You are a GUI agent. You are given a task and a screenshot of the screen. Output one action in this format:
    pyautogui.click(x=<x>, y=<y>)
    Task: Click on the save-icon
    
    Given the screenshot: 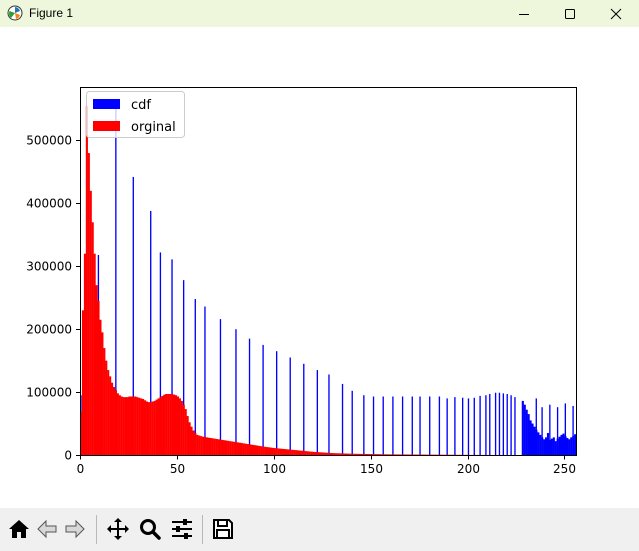 What is the action you would take?
    pyautogui.click(x=222, y=529)
    